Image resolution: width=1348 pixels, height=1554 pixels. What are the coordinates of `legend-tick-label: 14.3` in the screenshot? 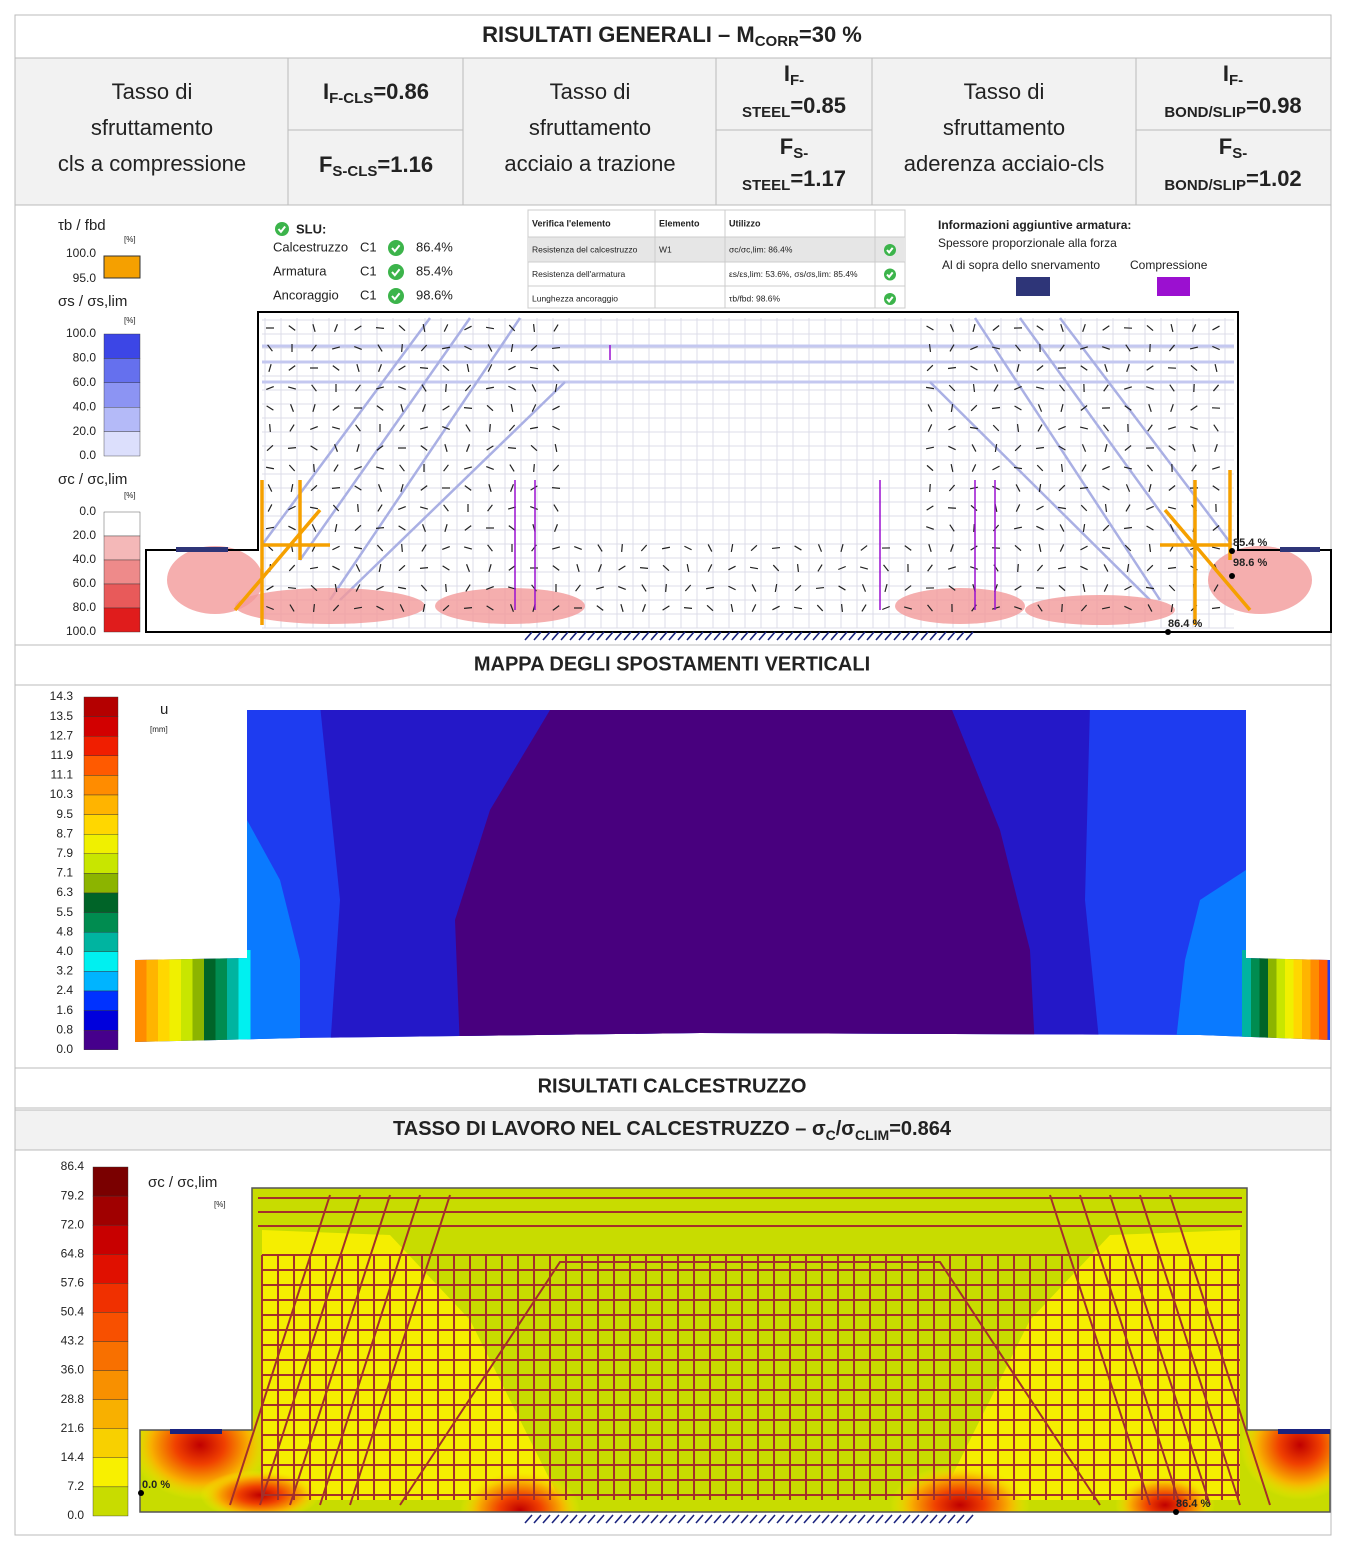 It's located at (62, 696).